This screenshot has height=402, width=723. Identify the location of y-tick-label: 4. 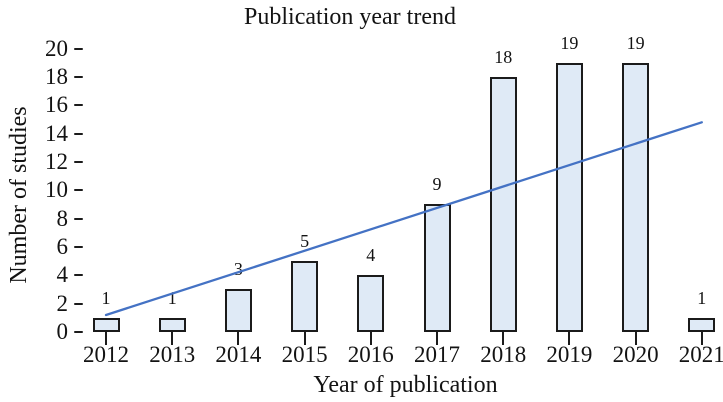
(62, 275).